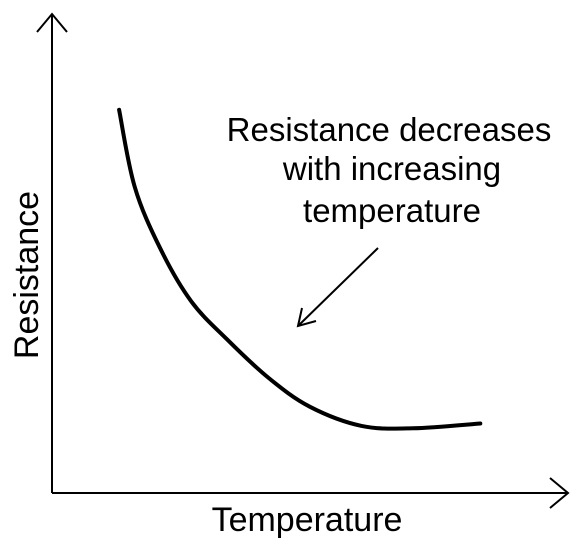  What do you see at coordinates (392, 210) in the screenshot?
I see `annotation-line-3: temperature` at bounding box center [392, 210].